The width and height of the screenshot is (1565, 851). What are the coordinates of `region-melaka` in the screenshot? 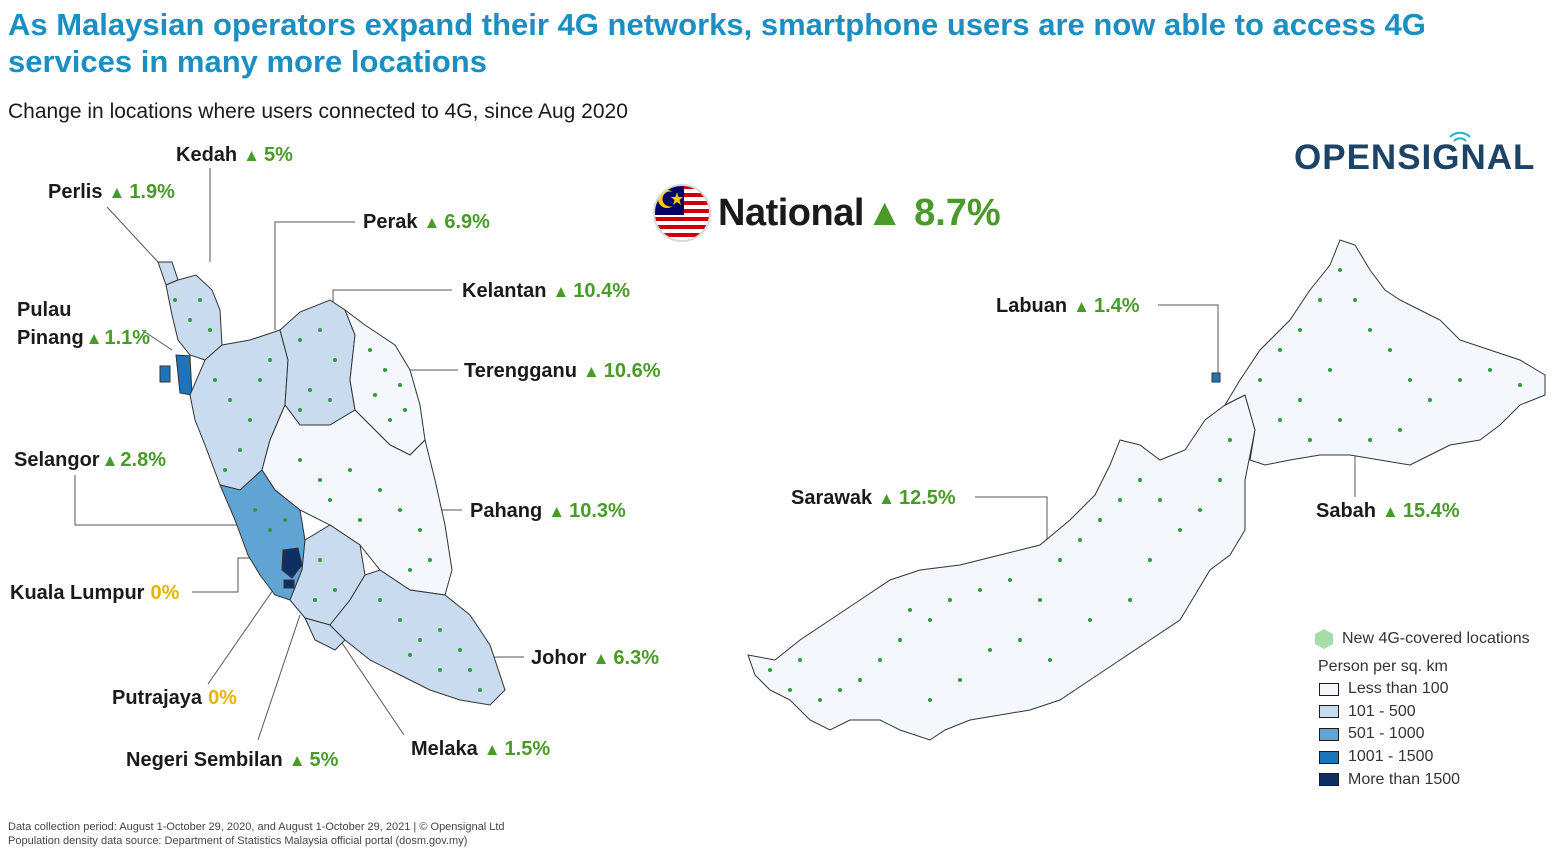 It's located at (325, 634).